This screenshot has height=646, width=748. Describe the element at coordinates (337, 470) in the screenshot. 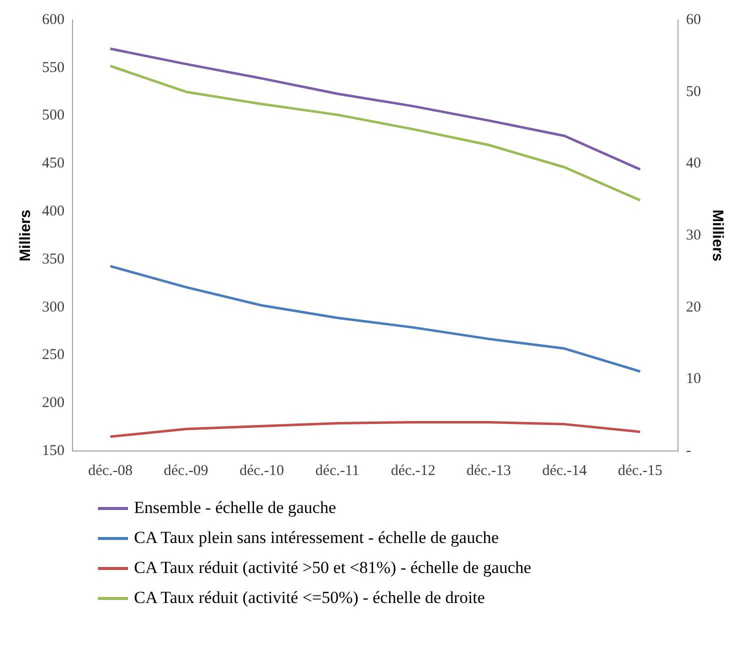

I see `x-tick-label: déc.-11` at that location.